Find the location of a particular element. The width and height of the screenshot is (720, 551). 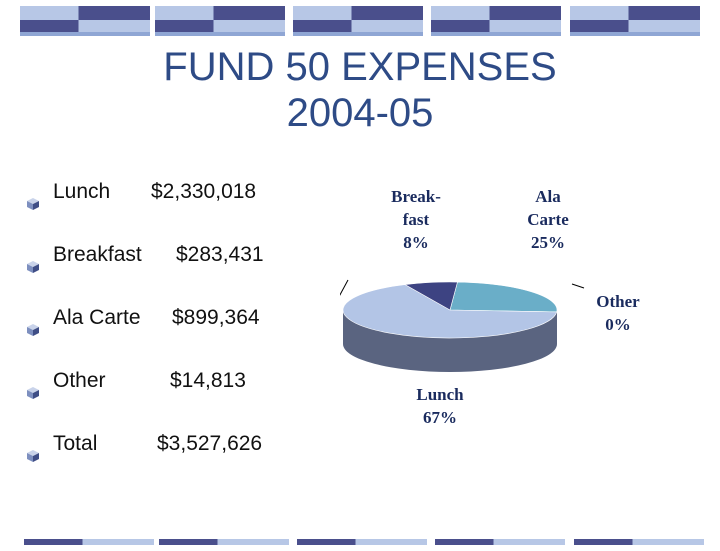

title-line-2: 2004-05 is located at coordinates (360, 113).